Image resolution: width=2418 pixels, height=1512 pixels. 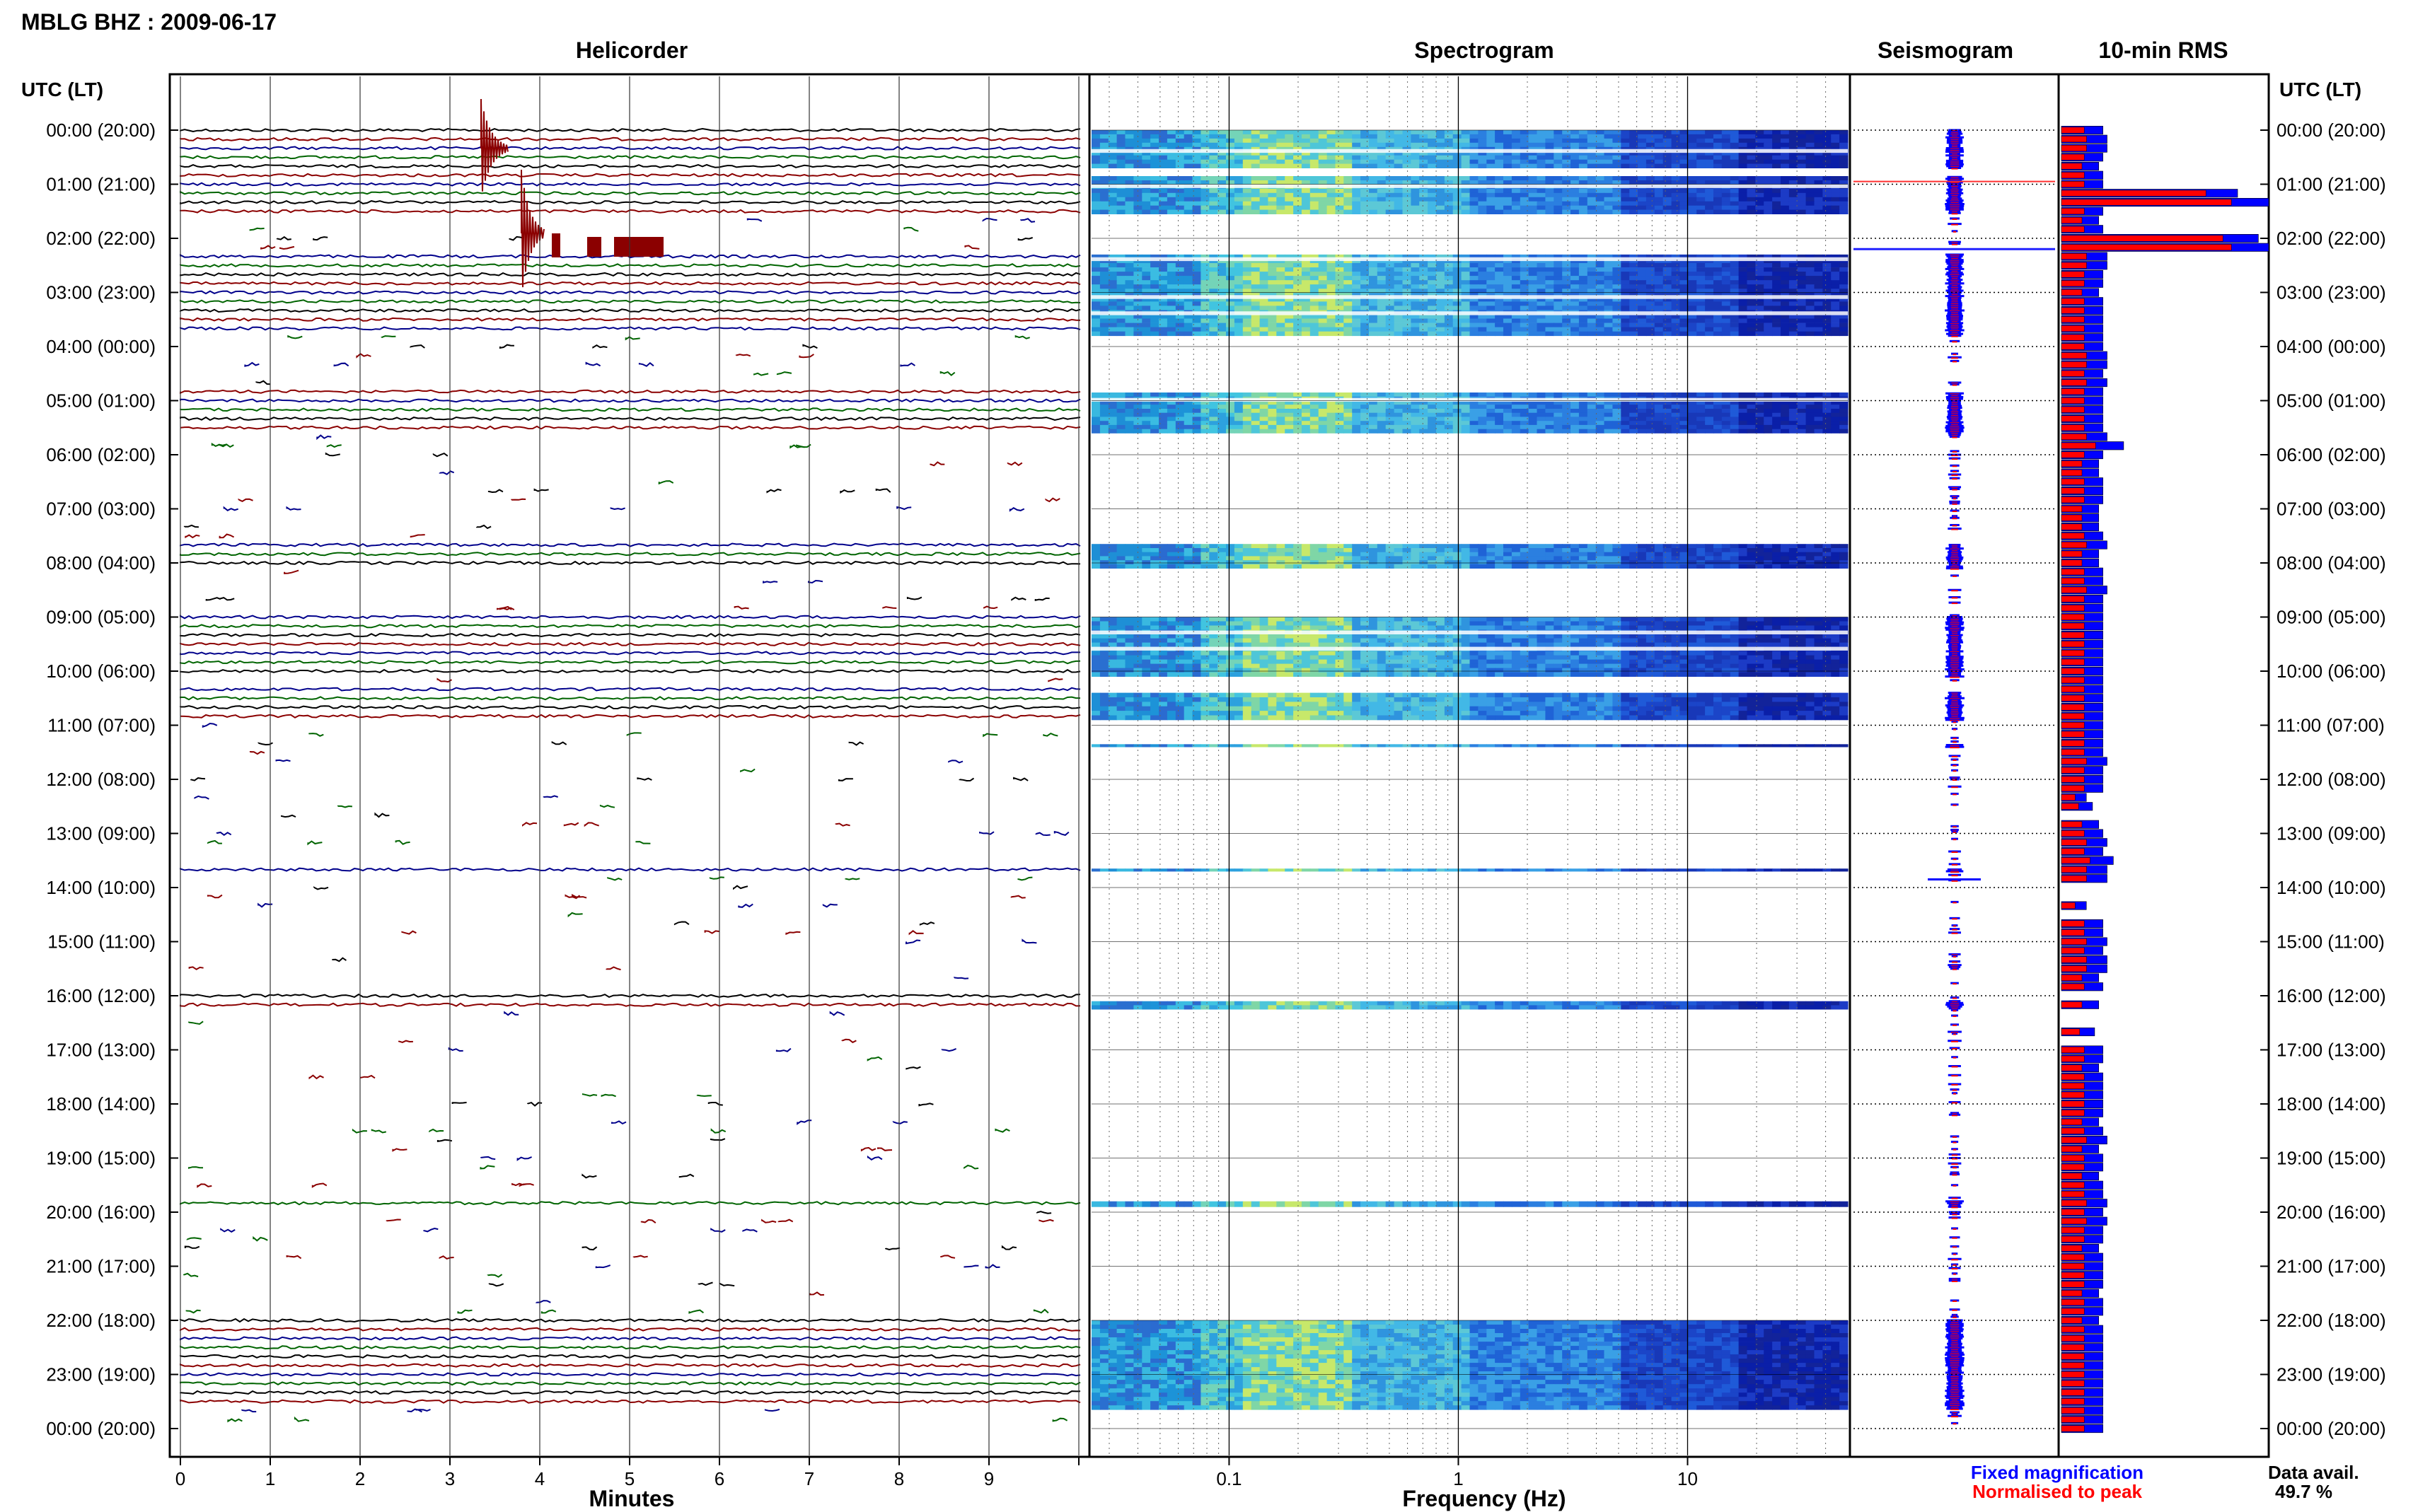 I want to click on hour-label-right-17: 17:00 (13:00), so click(x=2331, y=1050).